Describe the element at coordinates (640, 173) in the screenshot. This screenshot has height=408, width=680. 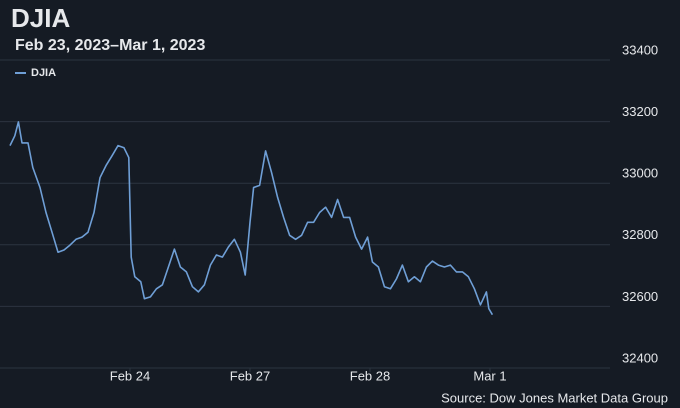
I see `y-tick-label: 33000` at that location.